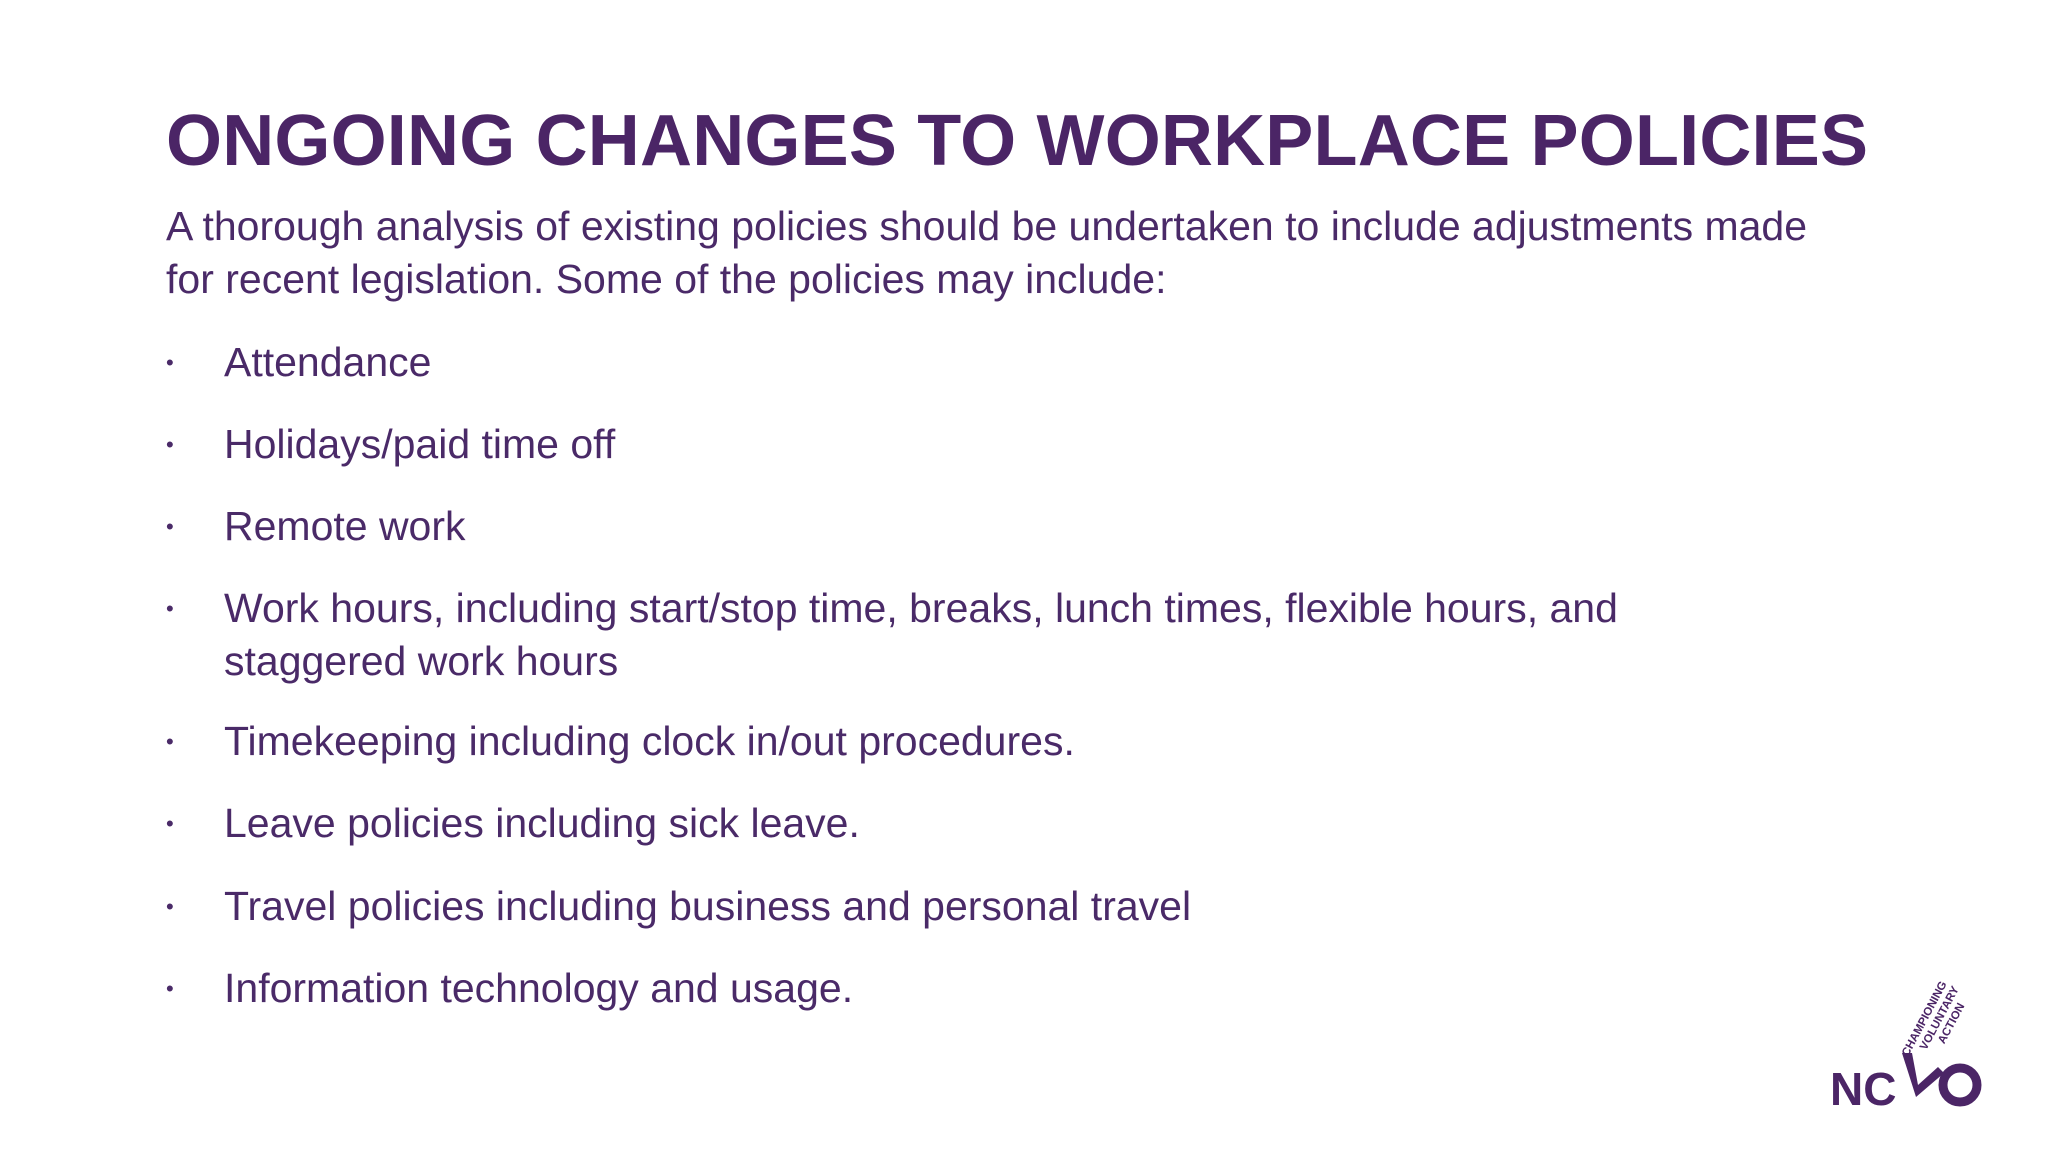  What do you see at coordinates (1863, 1089) in the screenshot?
I see `svg-text: NC` at bounding box center [1863, 1089].